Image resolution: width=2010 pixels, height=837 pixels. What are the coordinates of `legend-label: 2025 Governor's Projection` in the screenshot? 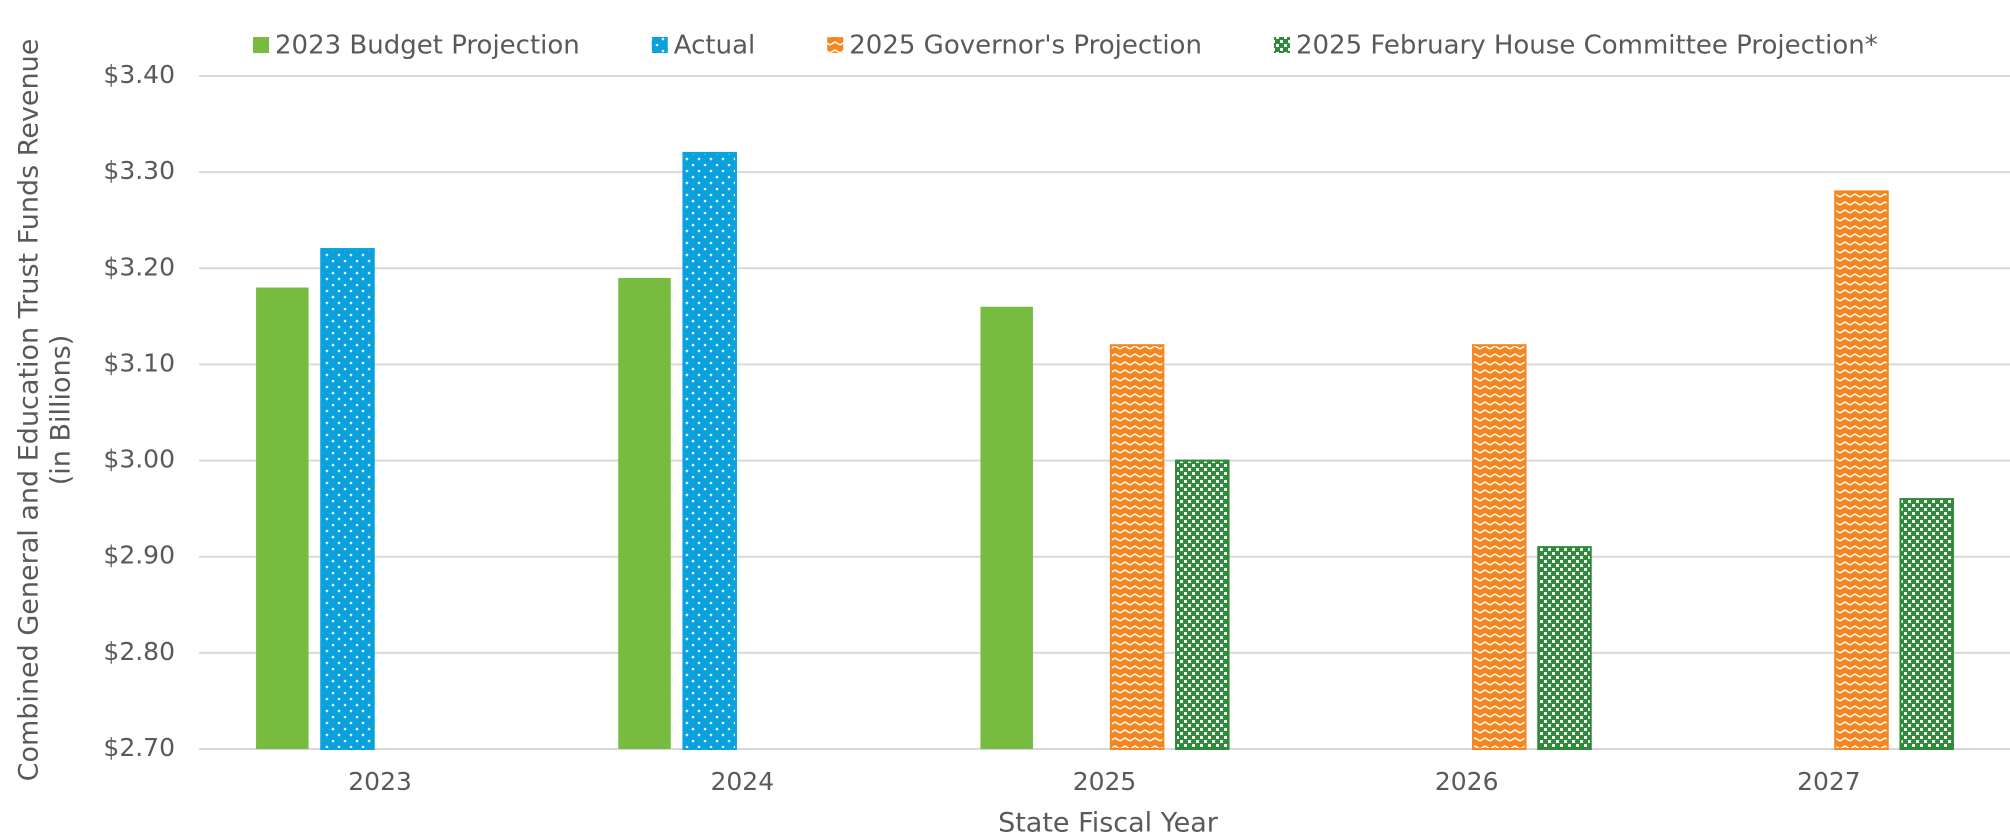 It's located at (1025, 46).